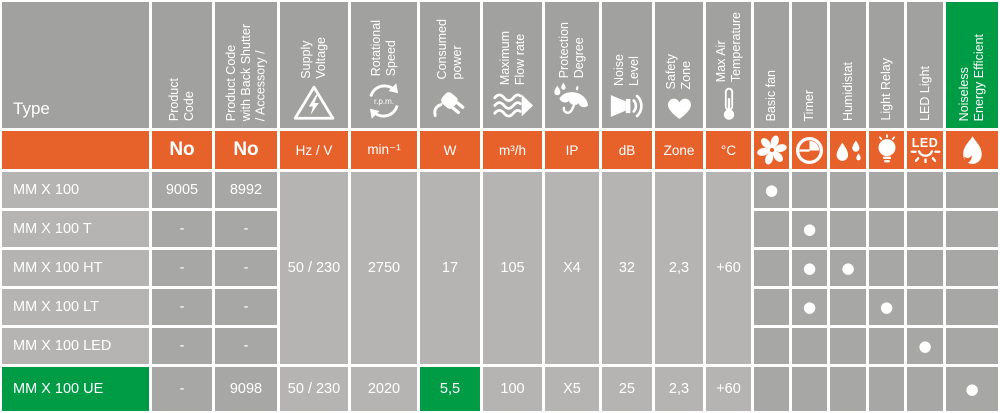 The width and height of the screenshot is (1000, 413). Describe the element at coordinates (925, 65) in the screenshot. I see `col-header-led-light: LED Light` at that location.